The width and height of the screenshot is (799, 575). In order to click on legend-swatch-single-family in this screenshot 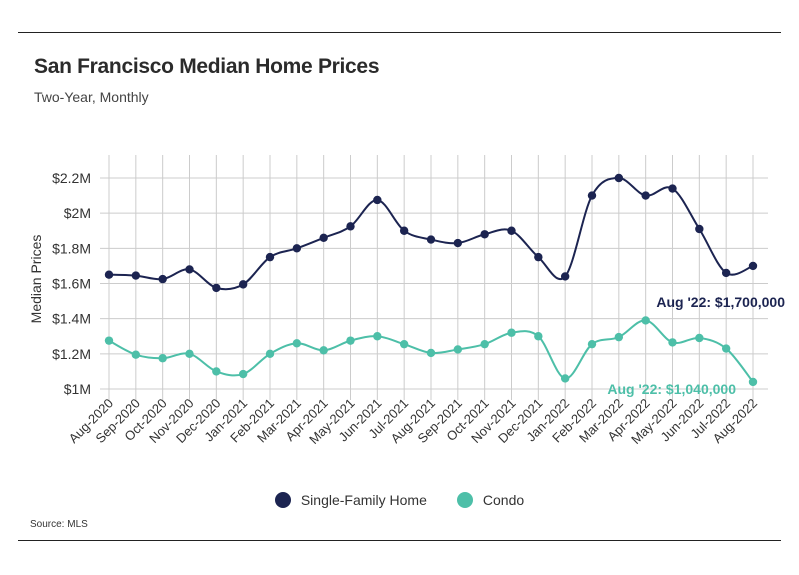, I will do `click(282, 500)`.